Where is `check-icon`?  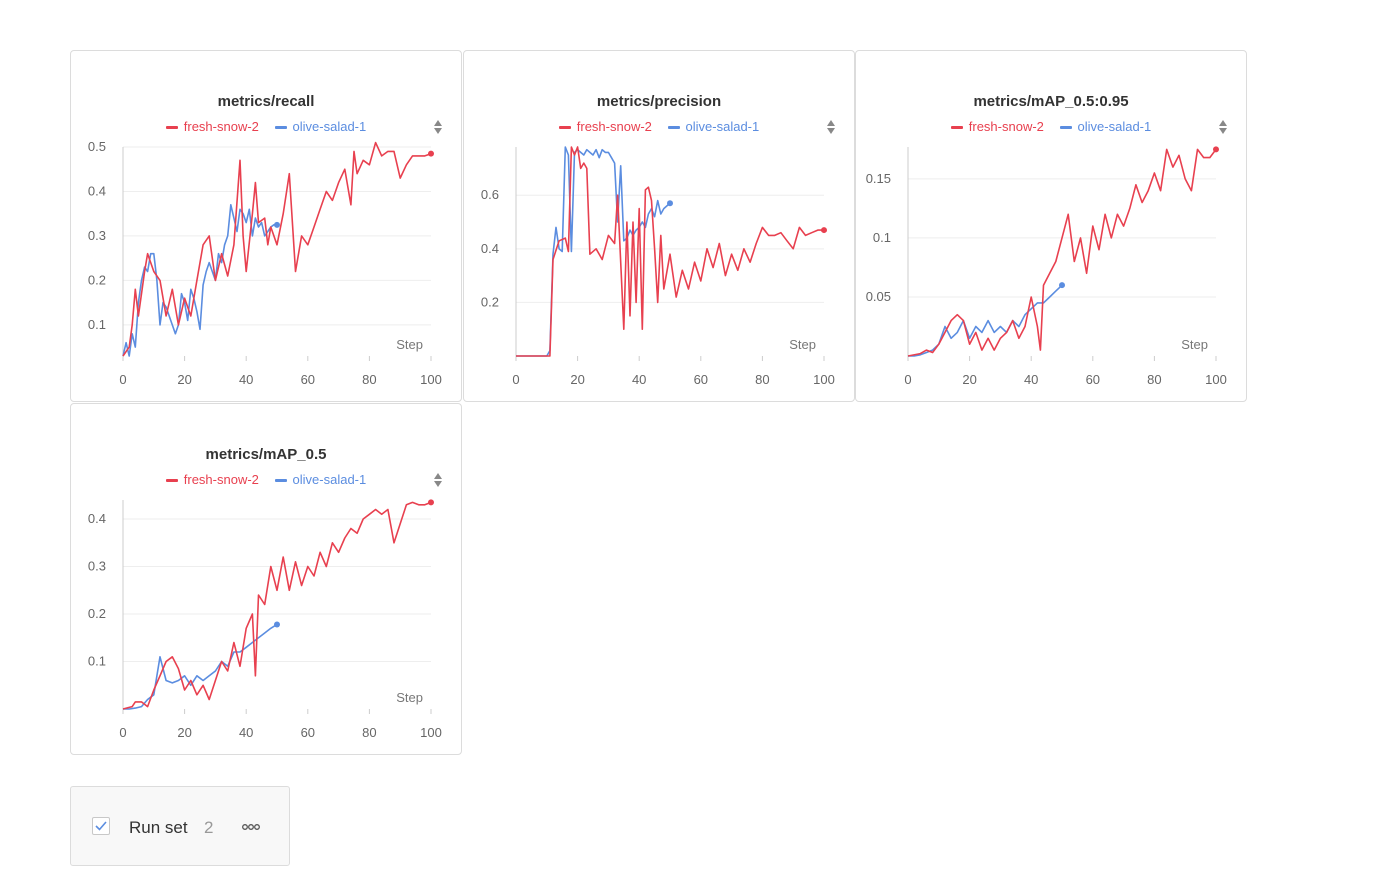
check-icon is located at coordinates (101, 826).